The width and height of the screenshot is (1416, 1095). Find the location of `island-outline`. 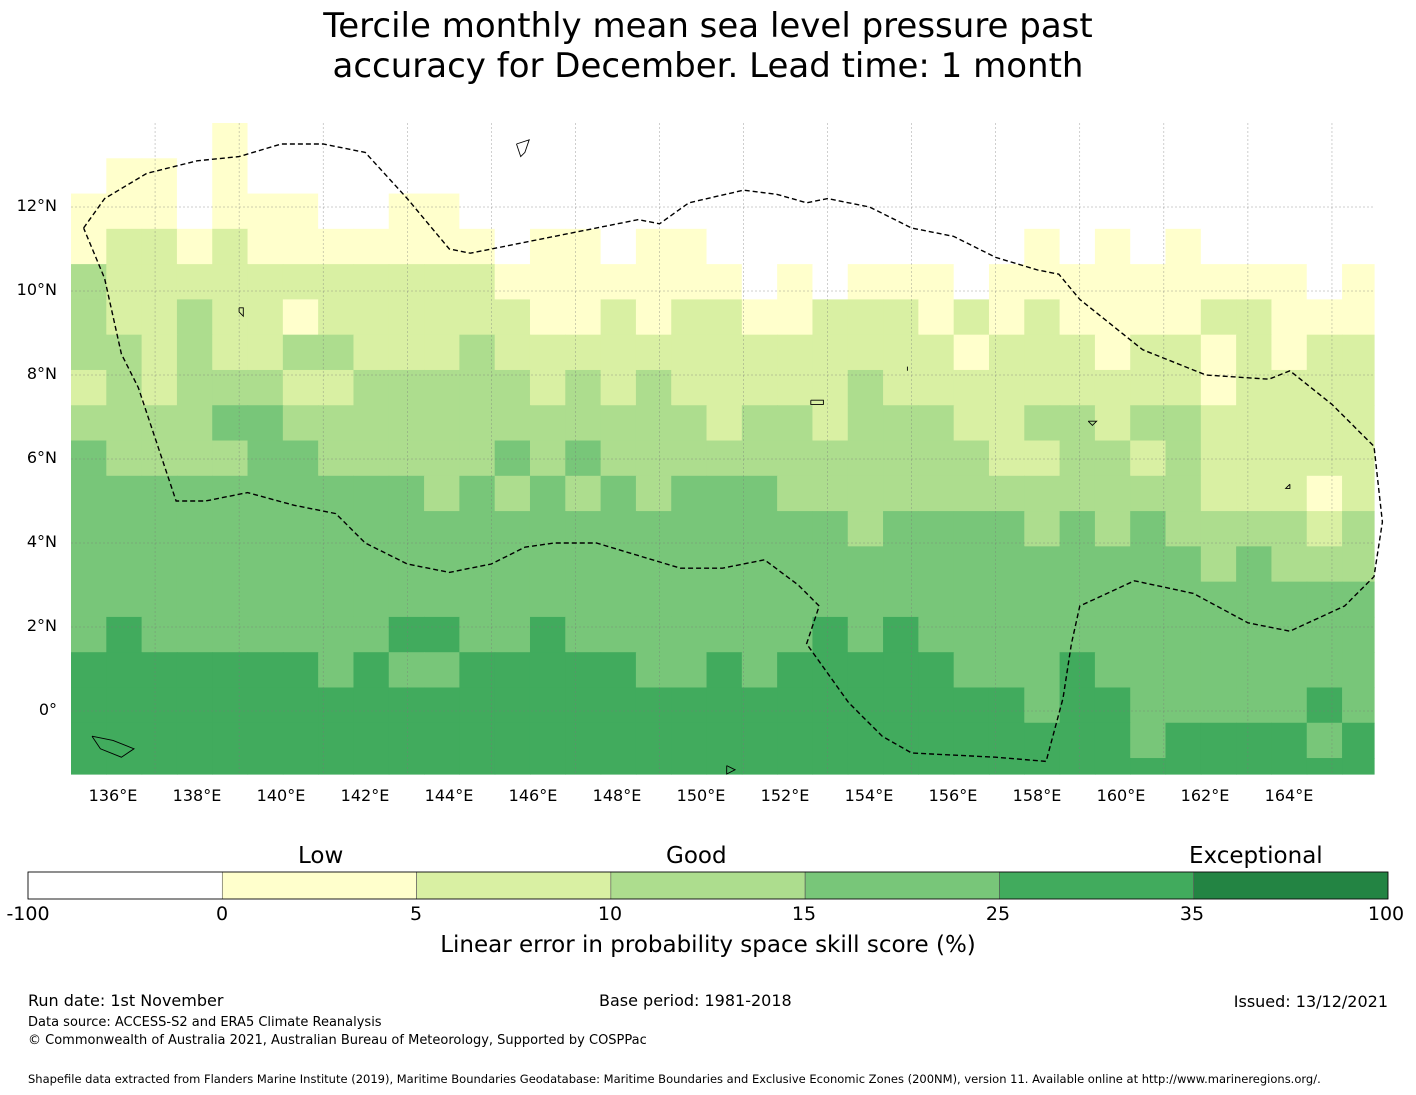

island-outline is located at coordinates (1287, 486).